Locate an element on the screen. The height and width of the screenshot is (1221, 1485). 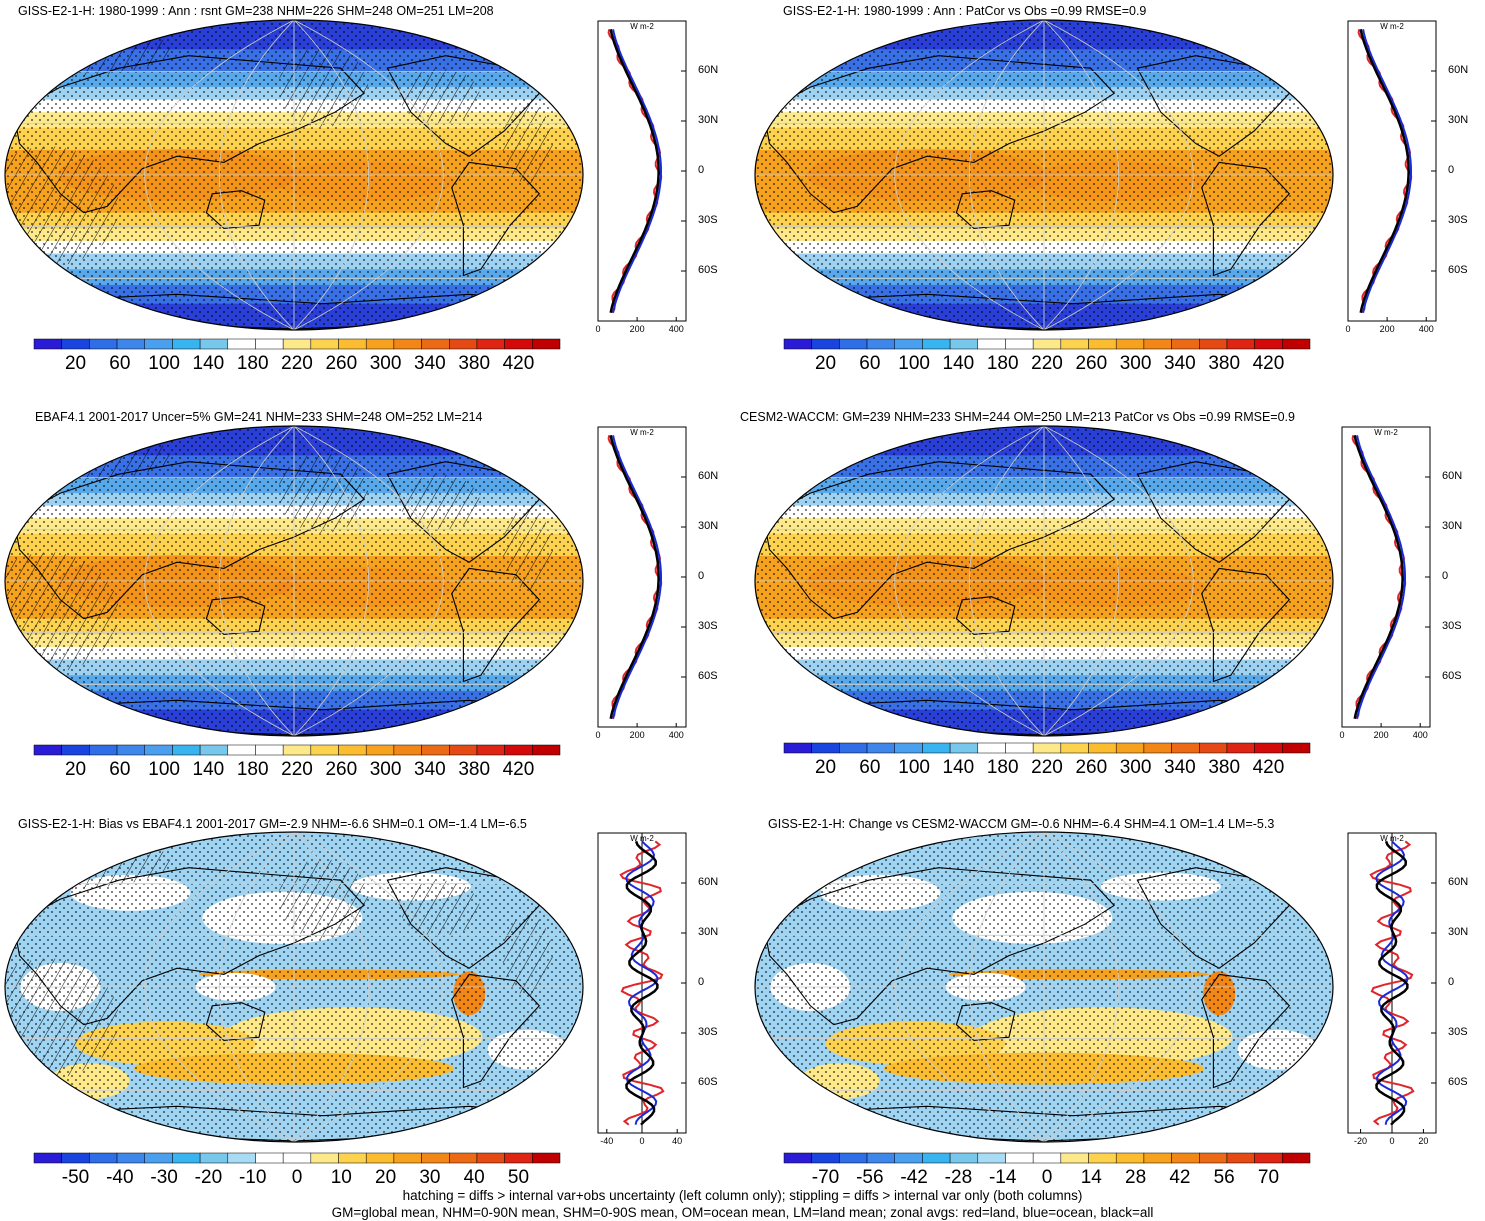
colorbar-tick-label: 20 is located at coordinates (75, 362).